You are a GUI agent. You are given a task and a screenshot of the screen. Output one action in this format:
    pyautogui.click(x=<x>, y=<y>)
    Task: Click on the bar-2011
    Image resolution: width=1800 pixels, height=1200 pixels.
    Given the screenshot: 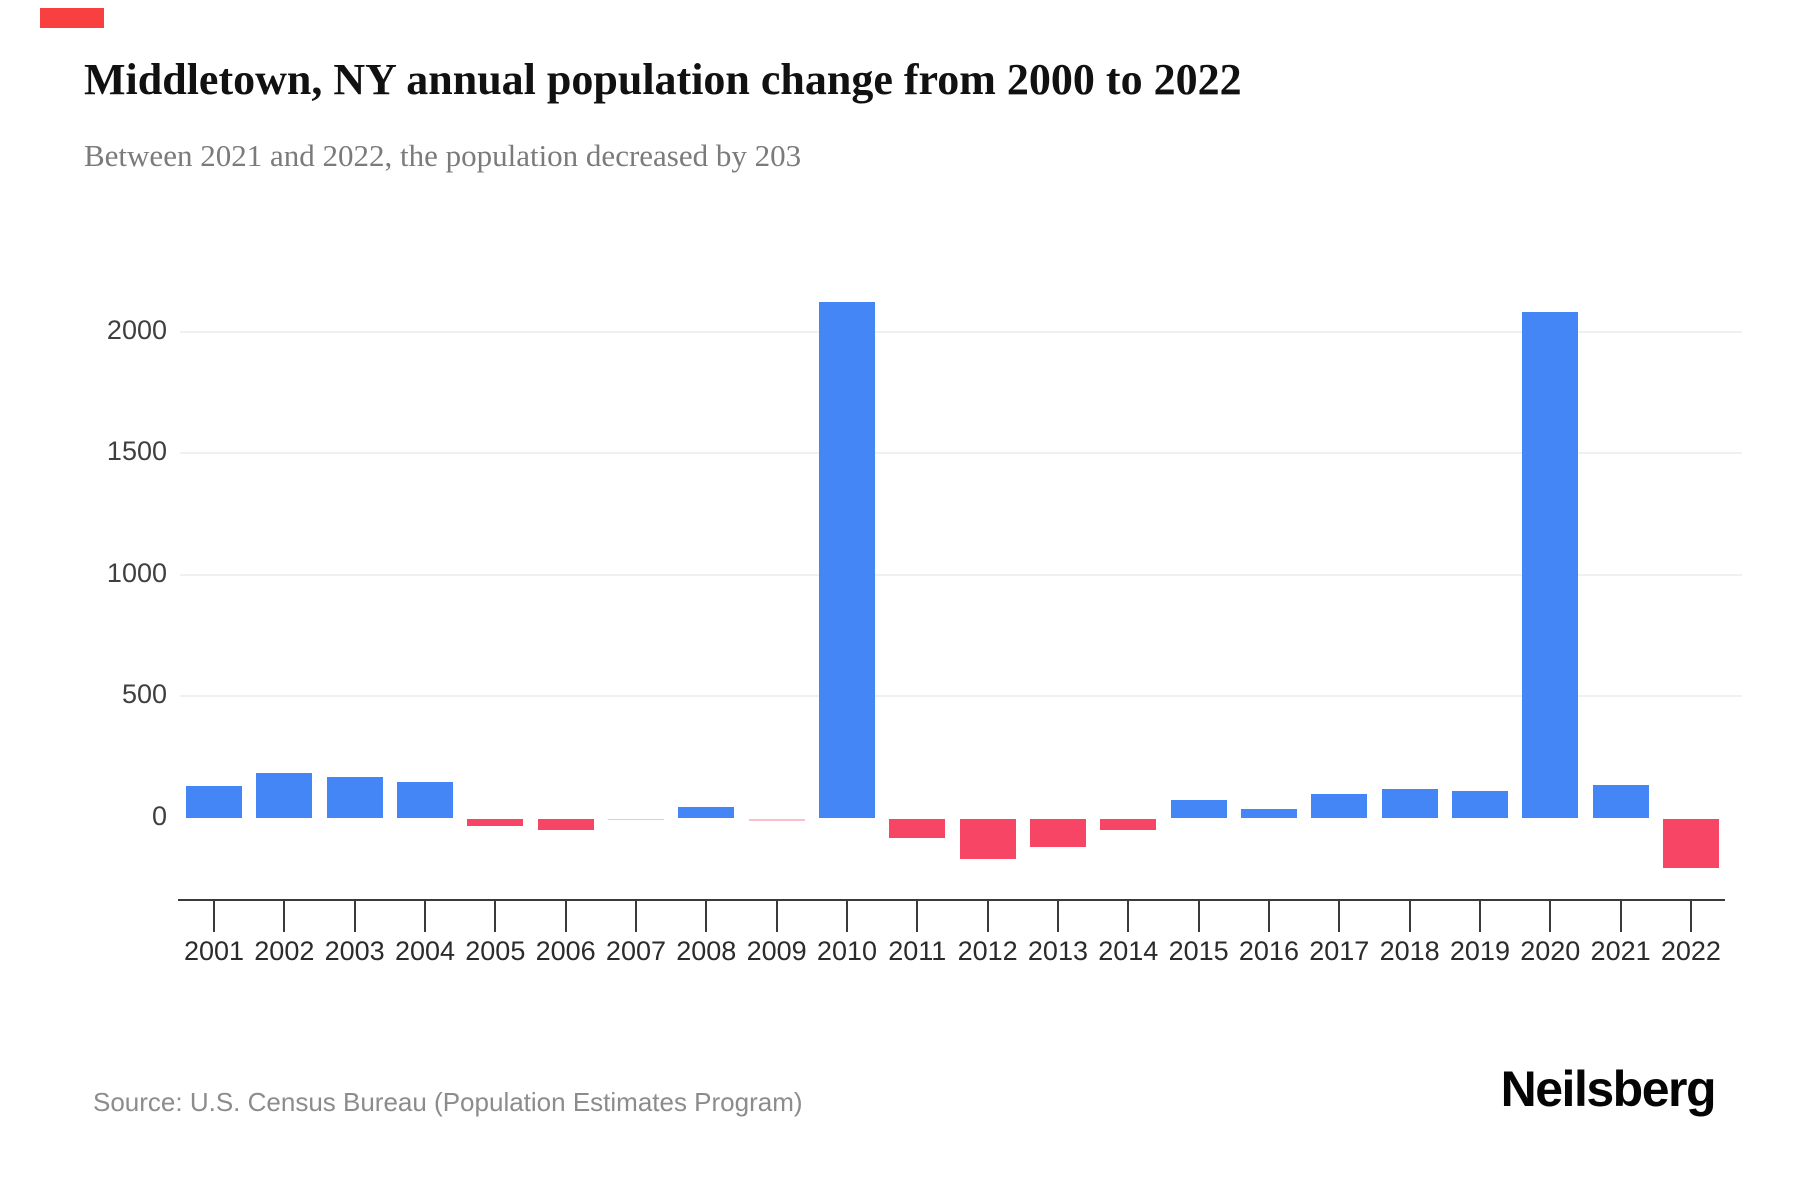 What is the action you would take?
    pyautogui.click(x=917, y=829)
    